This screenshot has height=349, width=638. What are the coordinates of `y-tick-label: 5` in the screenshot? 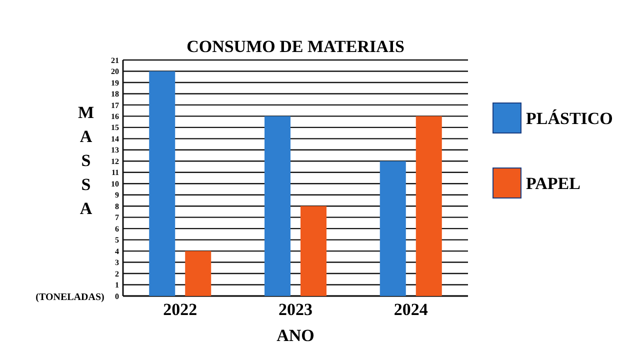 It's located at (117, 240).